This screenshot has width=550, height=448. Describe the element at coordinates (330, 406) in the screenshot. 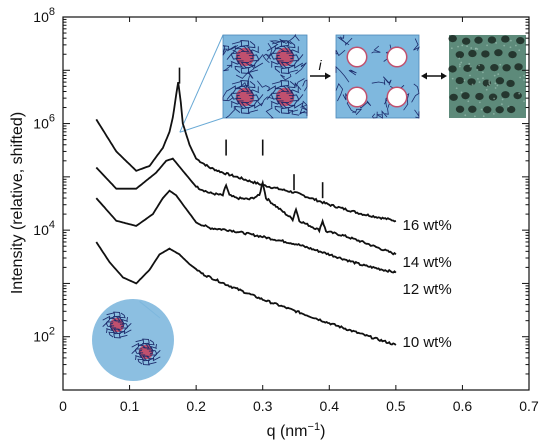

I see `x-tick-label: 0.4` at that location.